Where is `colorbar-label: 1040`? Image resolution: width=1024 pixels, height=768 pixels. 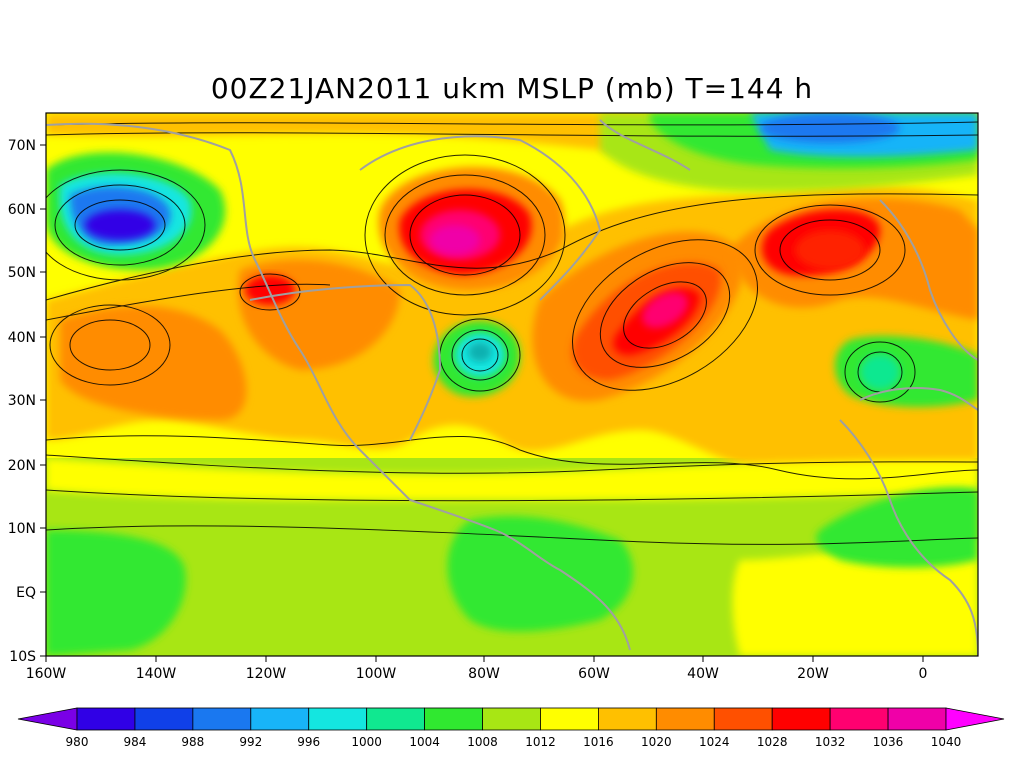
colorbar-label: 1040 is located at coordinates (946, 742).